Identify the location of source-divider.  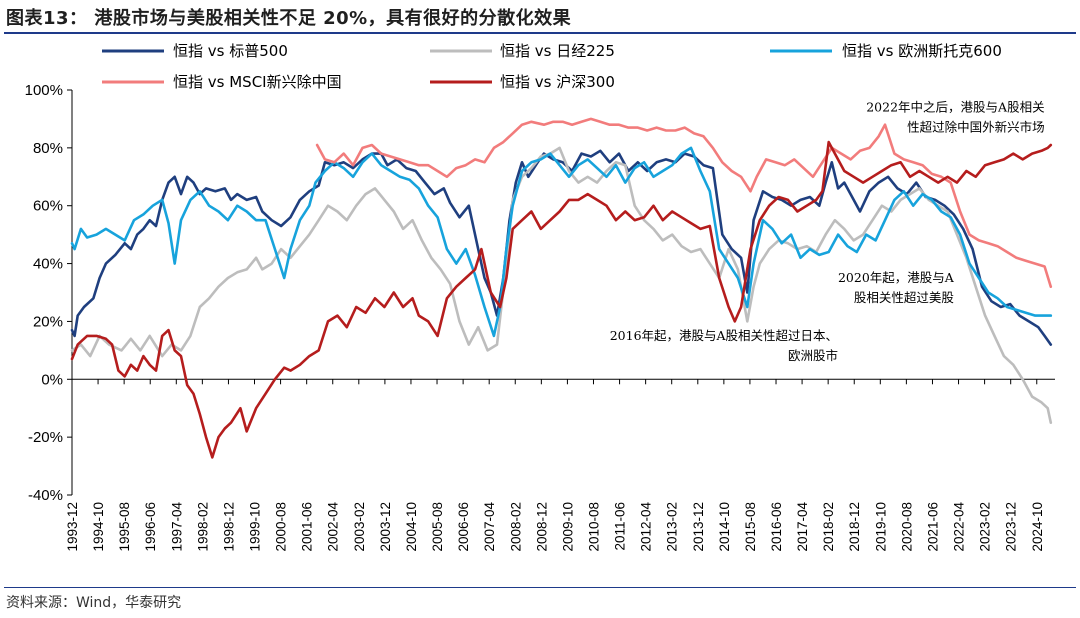
(540, 587).